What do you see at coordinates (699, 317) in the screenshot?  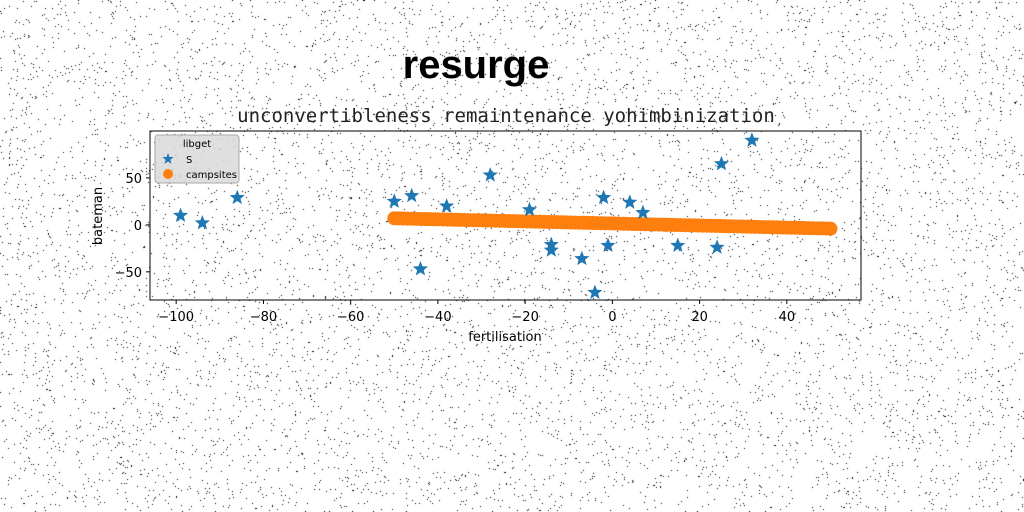 I see `x-tick-label: 20` at bounding box center [699, 317].